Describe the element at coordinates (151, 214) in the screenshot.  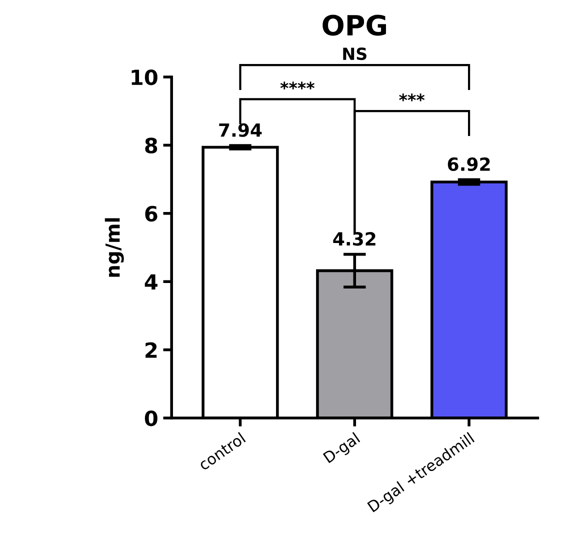
I see `y-tick-label: 6` at that location.